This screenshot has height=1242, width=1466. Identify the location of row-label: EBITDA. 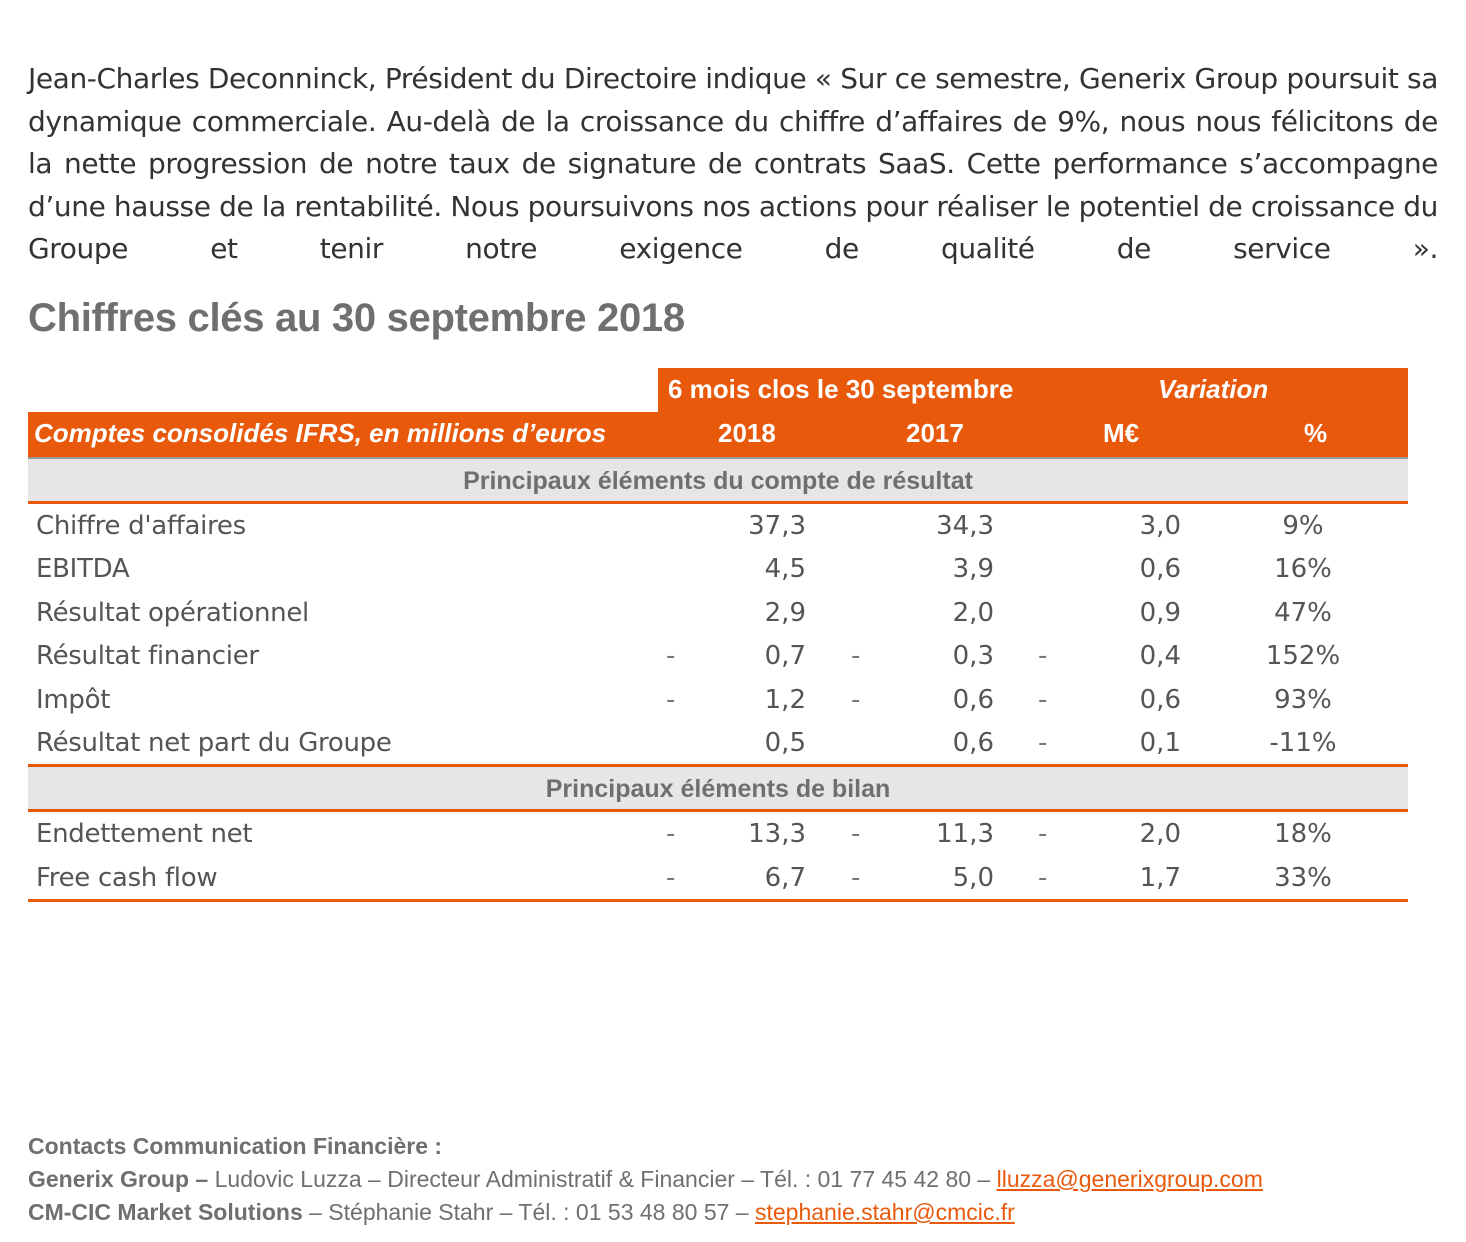
(83, 569).